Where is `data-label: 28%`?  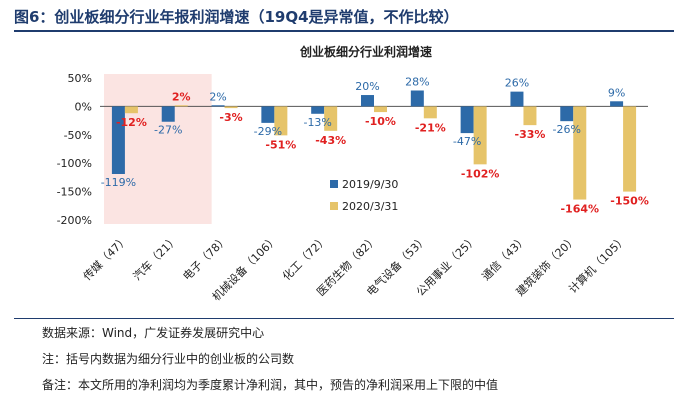
data-label: 28% is located at coordinates (417, 81).